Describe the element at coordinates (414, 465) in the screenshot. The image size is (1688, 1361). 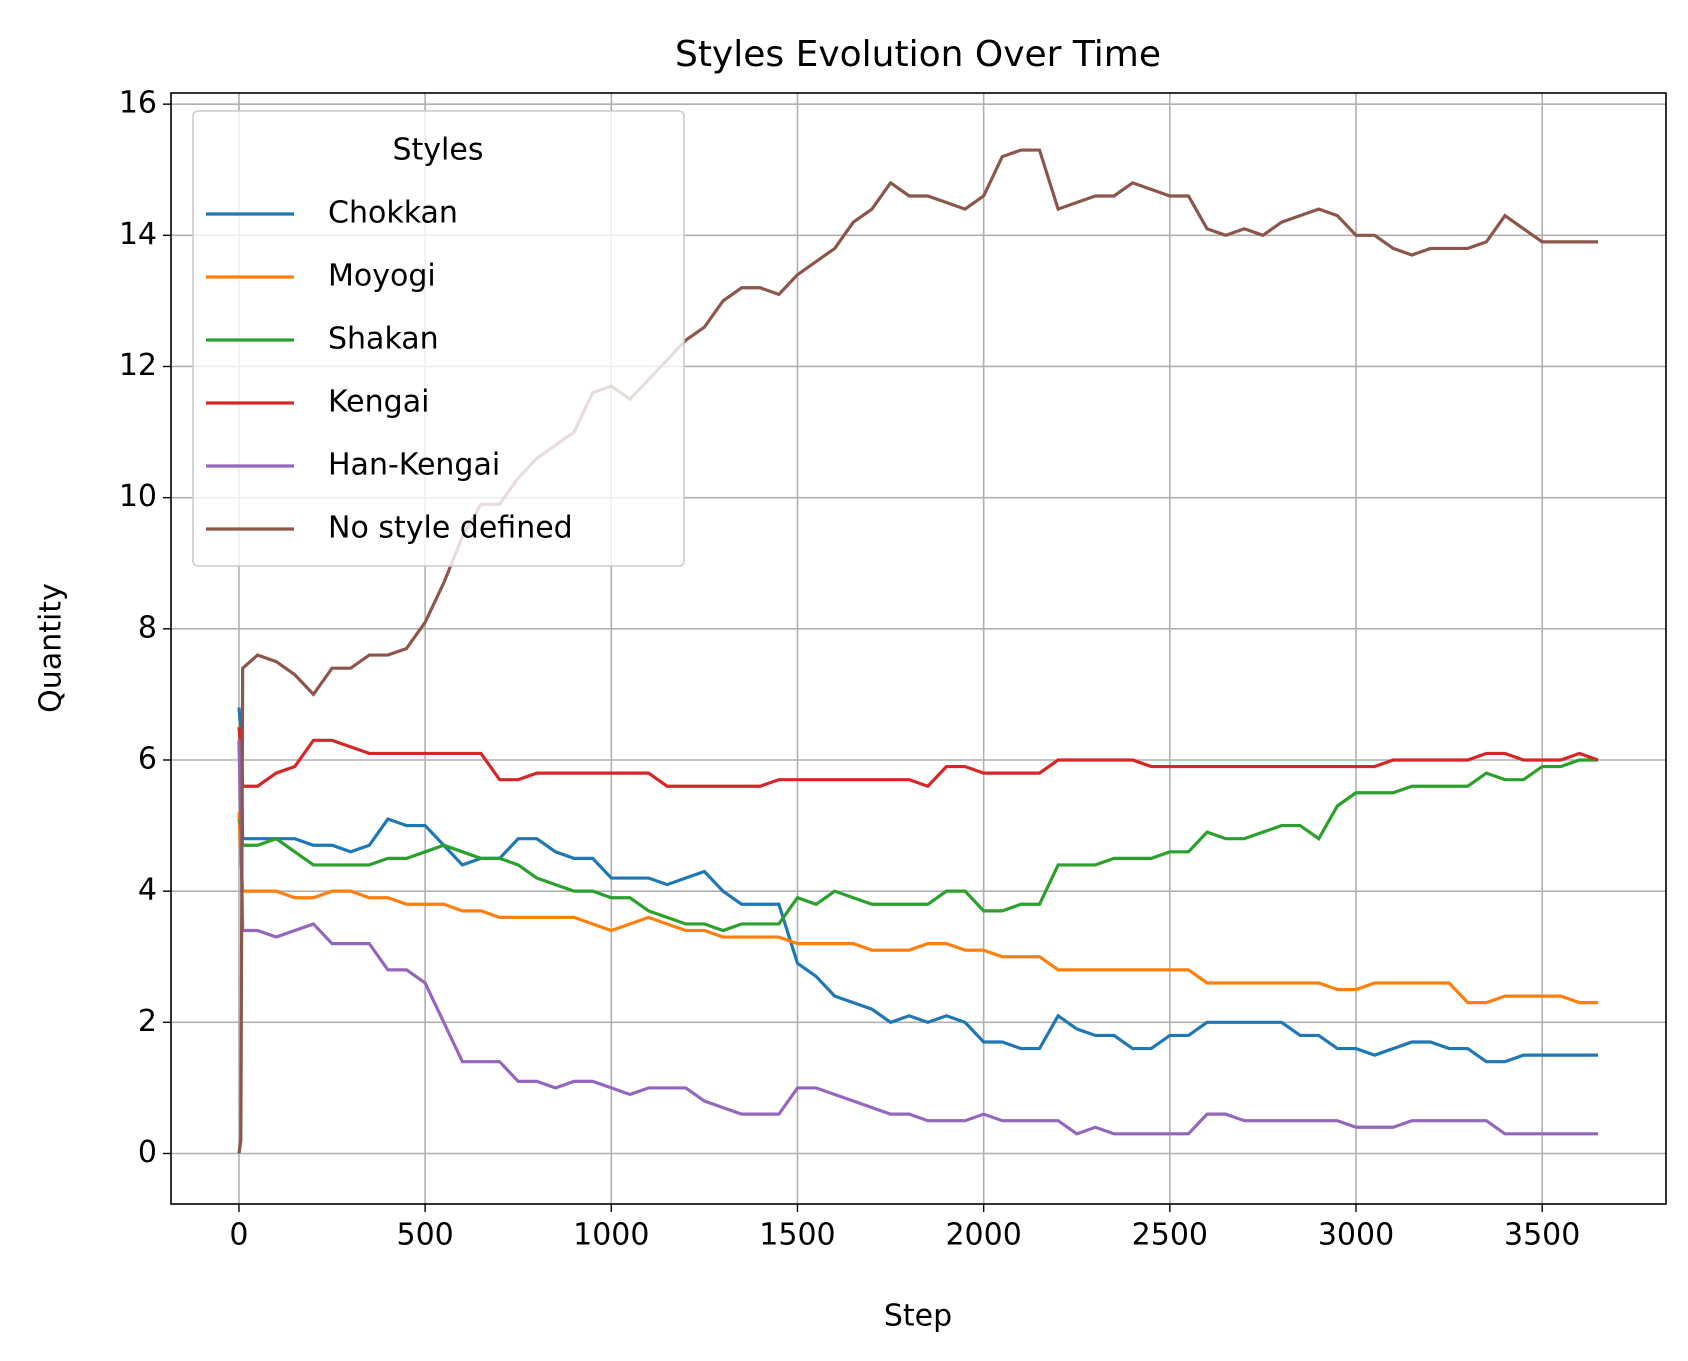
I see `legend-label: Han-Kengai` at that location.